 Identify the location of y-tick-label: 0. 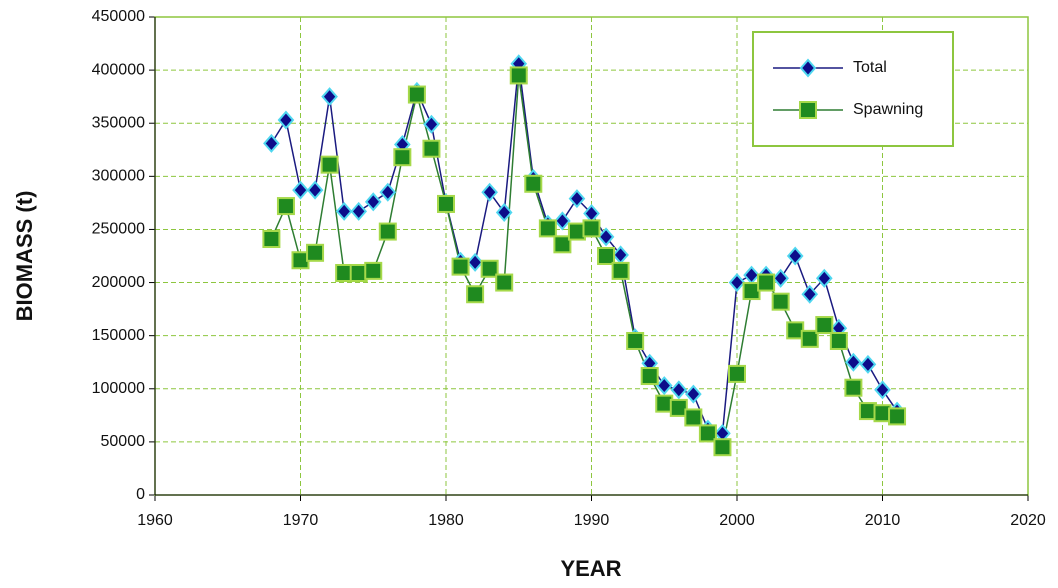
(140, 494).